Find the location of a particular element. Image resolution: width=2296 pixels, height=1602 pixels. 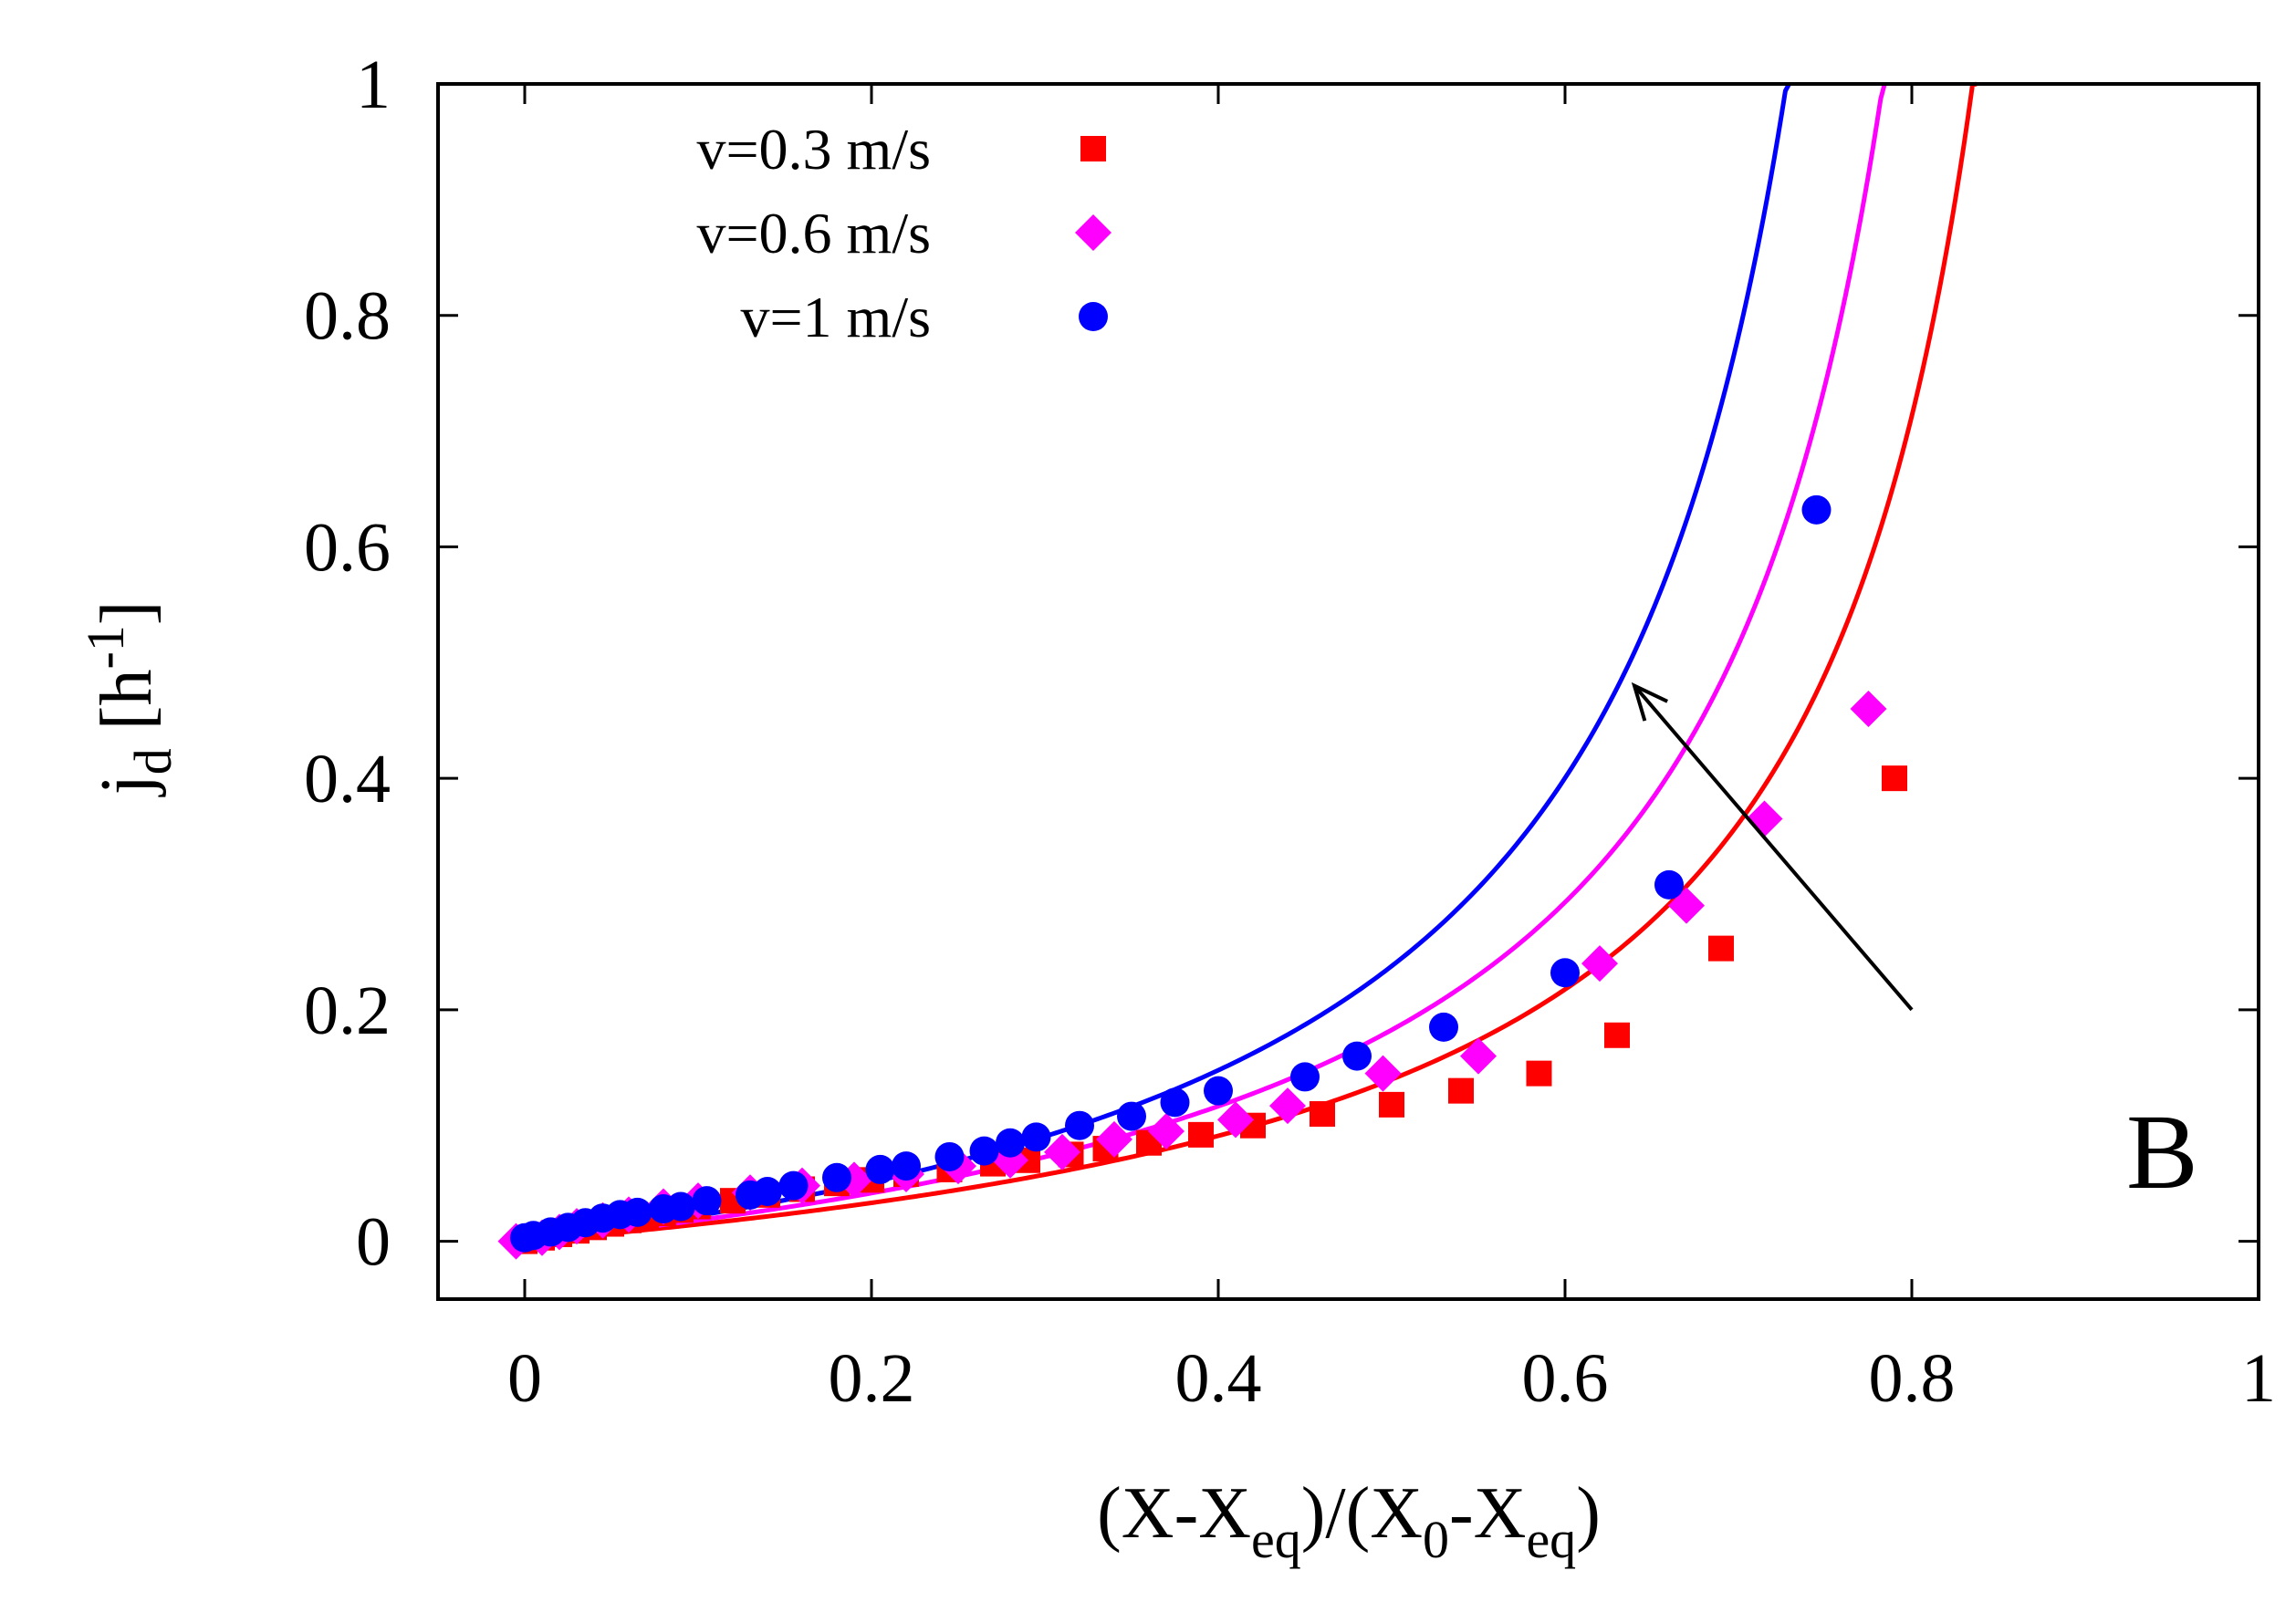

y-tick-label: 0.2 is located at coordinates (347, 1011).